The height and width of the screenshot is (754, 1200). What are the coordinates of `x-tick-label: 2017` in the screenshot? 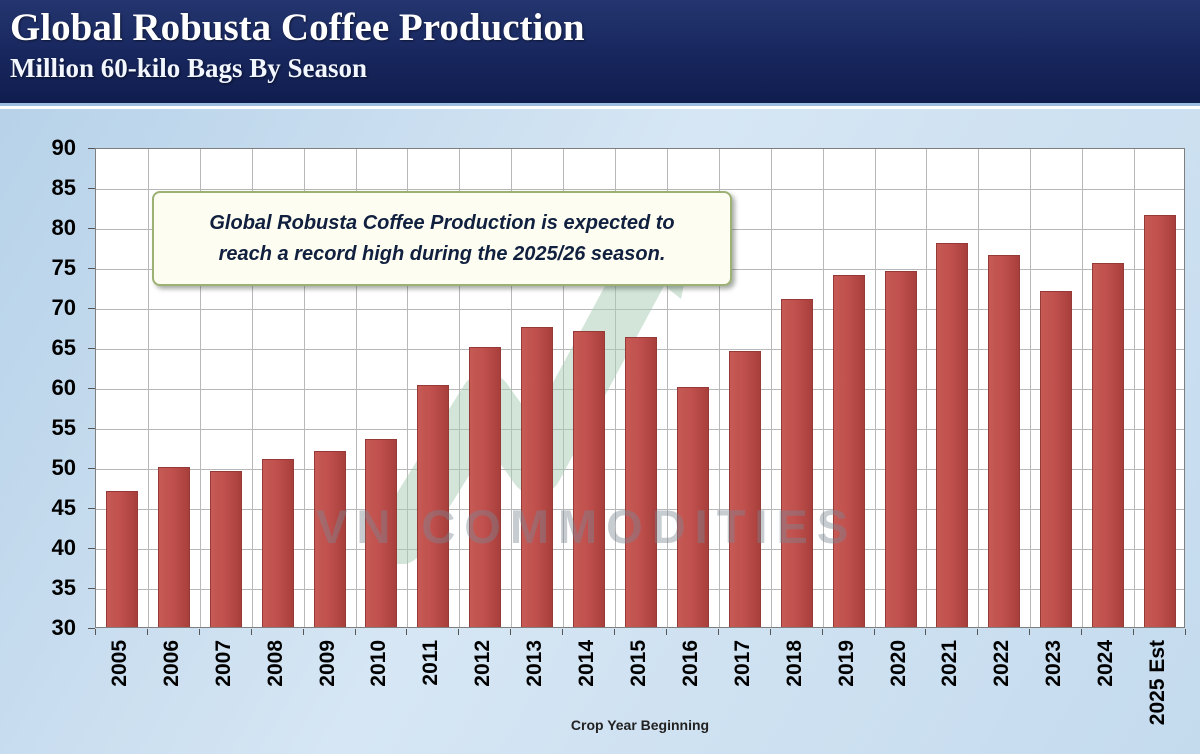 It's located at (742, 663).